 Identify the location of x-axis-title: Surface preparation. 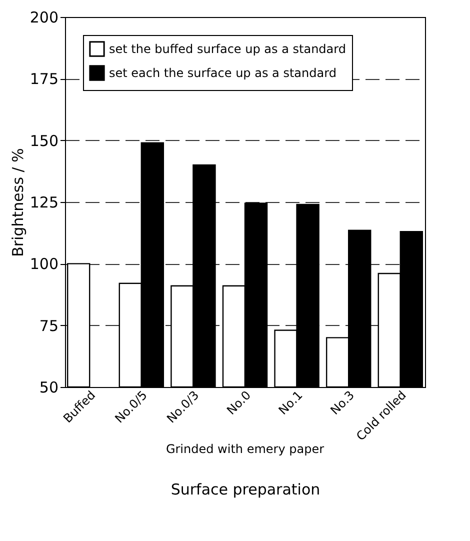
(245, 489).